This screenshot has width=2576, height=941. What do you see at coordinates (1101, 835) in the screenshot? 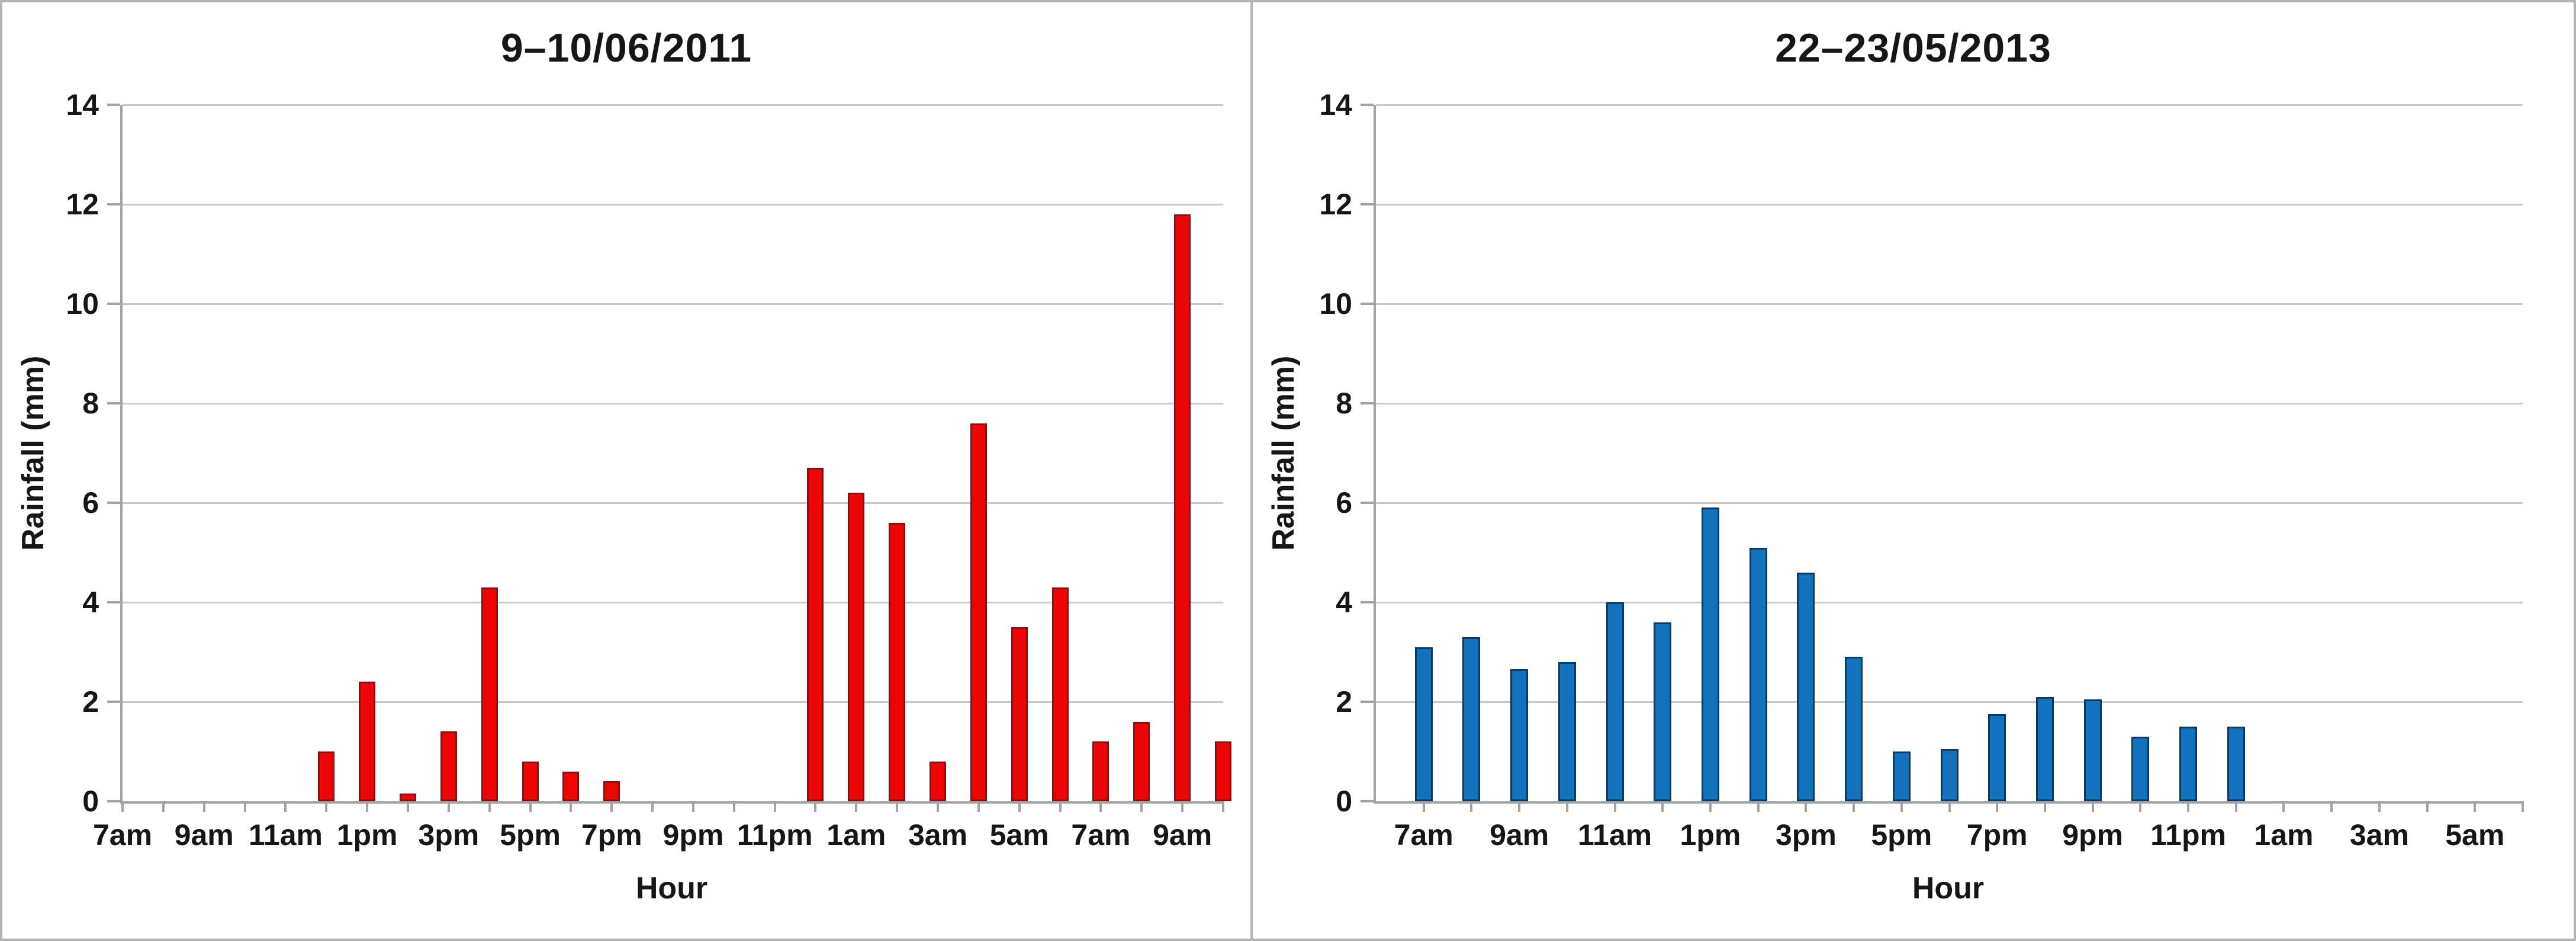
I see `x-tick-label: 7am` at bounding box center [1101, 835].